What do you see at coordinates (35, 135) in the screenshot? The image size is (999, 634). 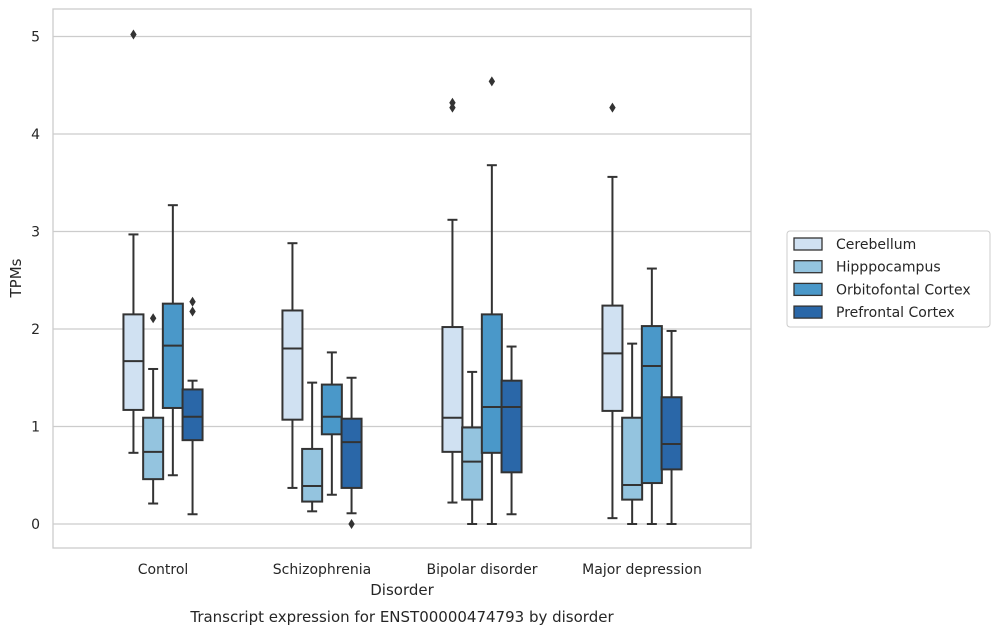 I see `y-tick-label: 4` at bounding box center [35, 135].